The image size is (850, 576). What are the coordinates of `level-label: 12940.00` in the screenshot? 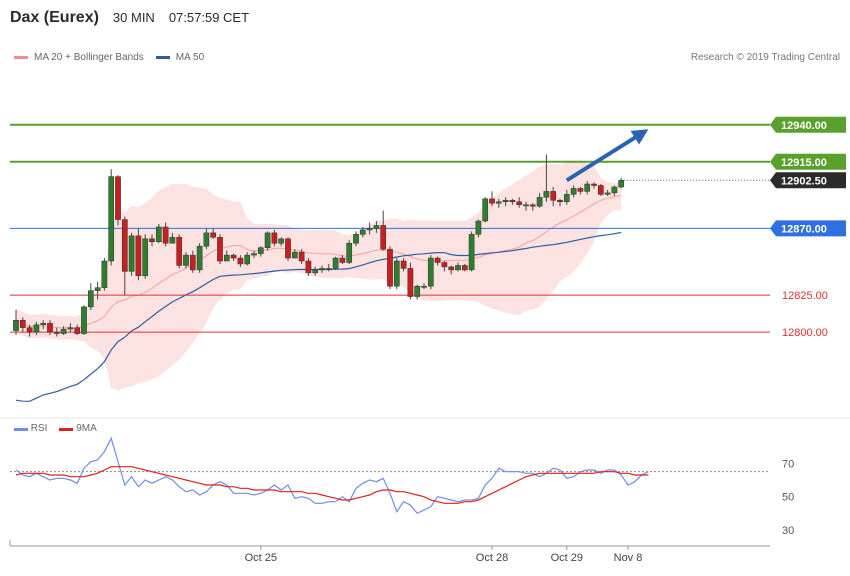 It's located at (804, 126).